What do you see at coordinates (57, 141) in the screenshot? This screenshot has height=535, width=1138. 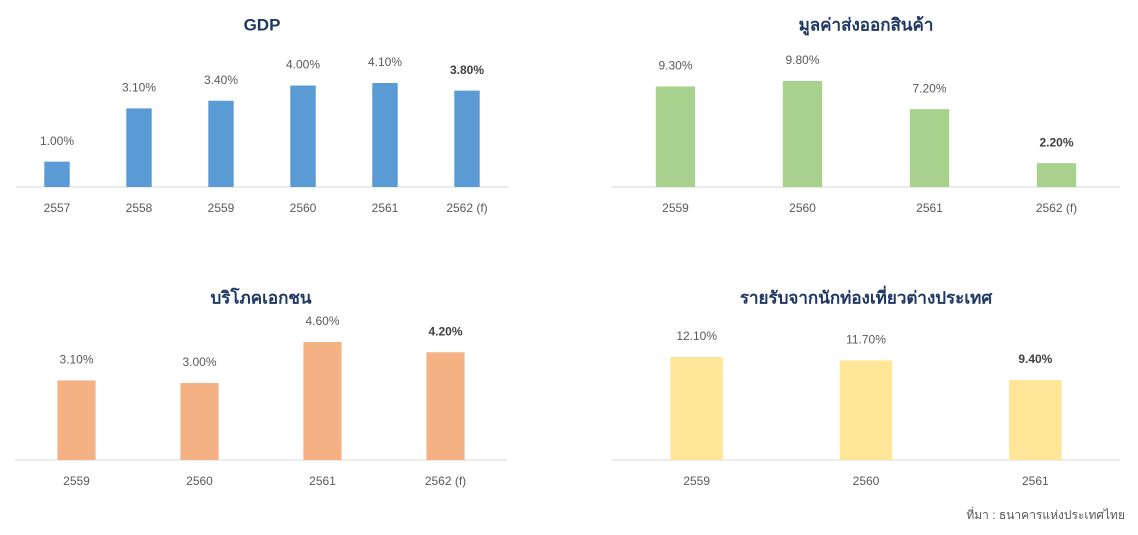 I see `value-label: 1.00%` at bounding box center [57, 141].